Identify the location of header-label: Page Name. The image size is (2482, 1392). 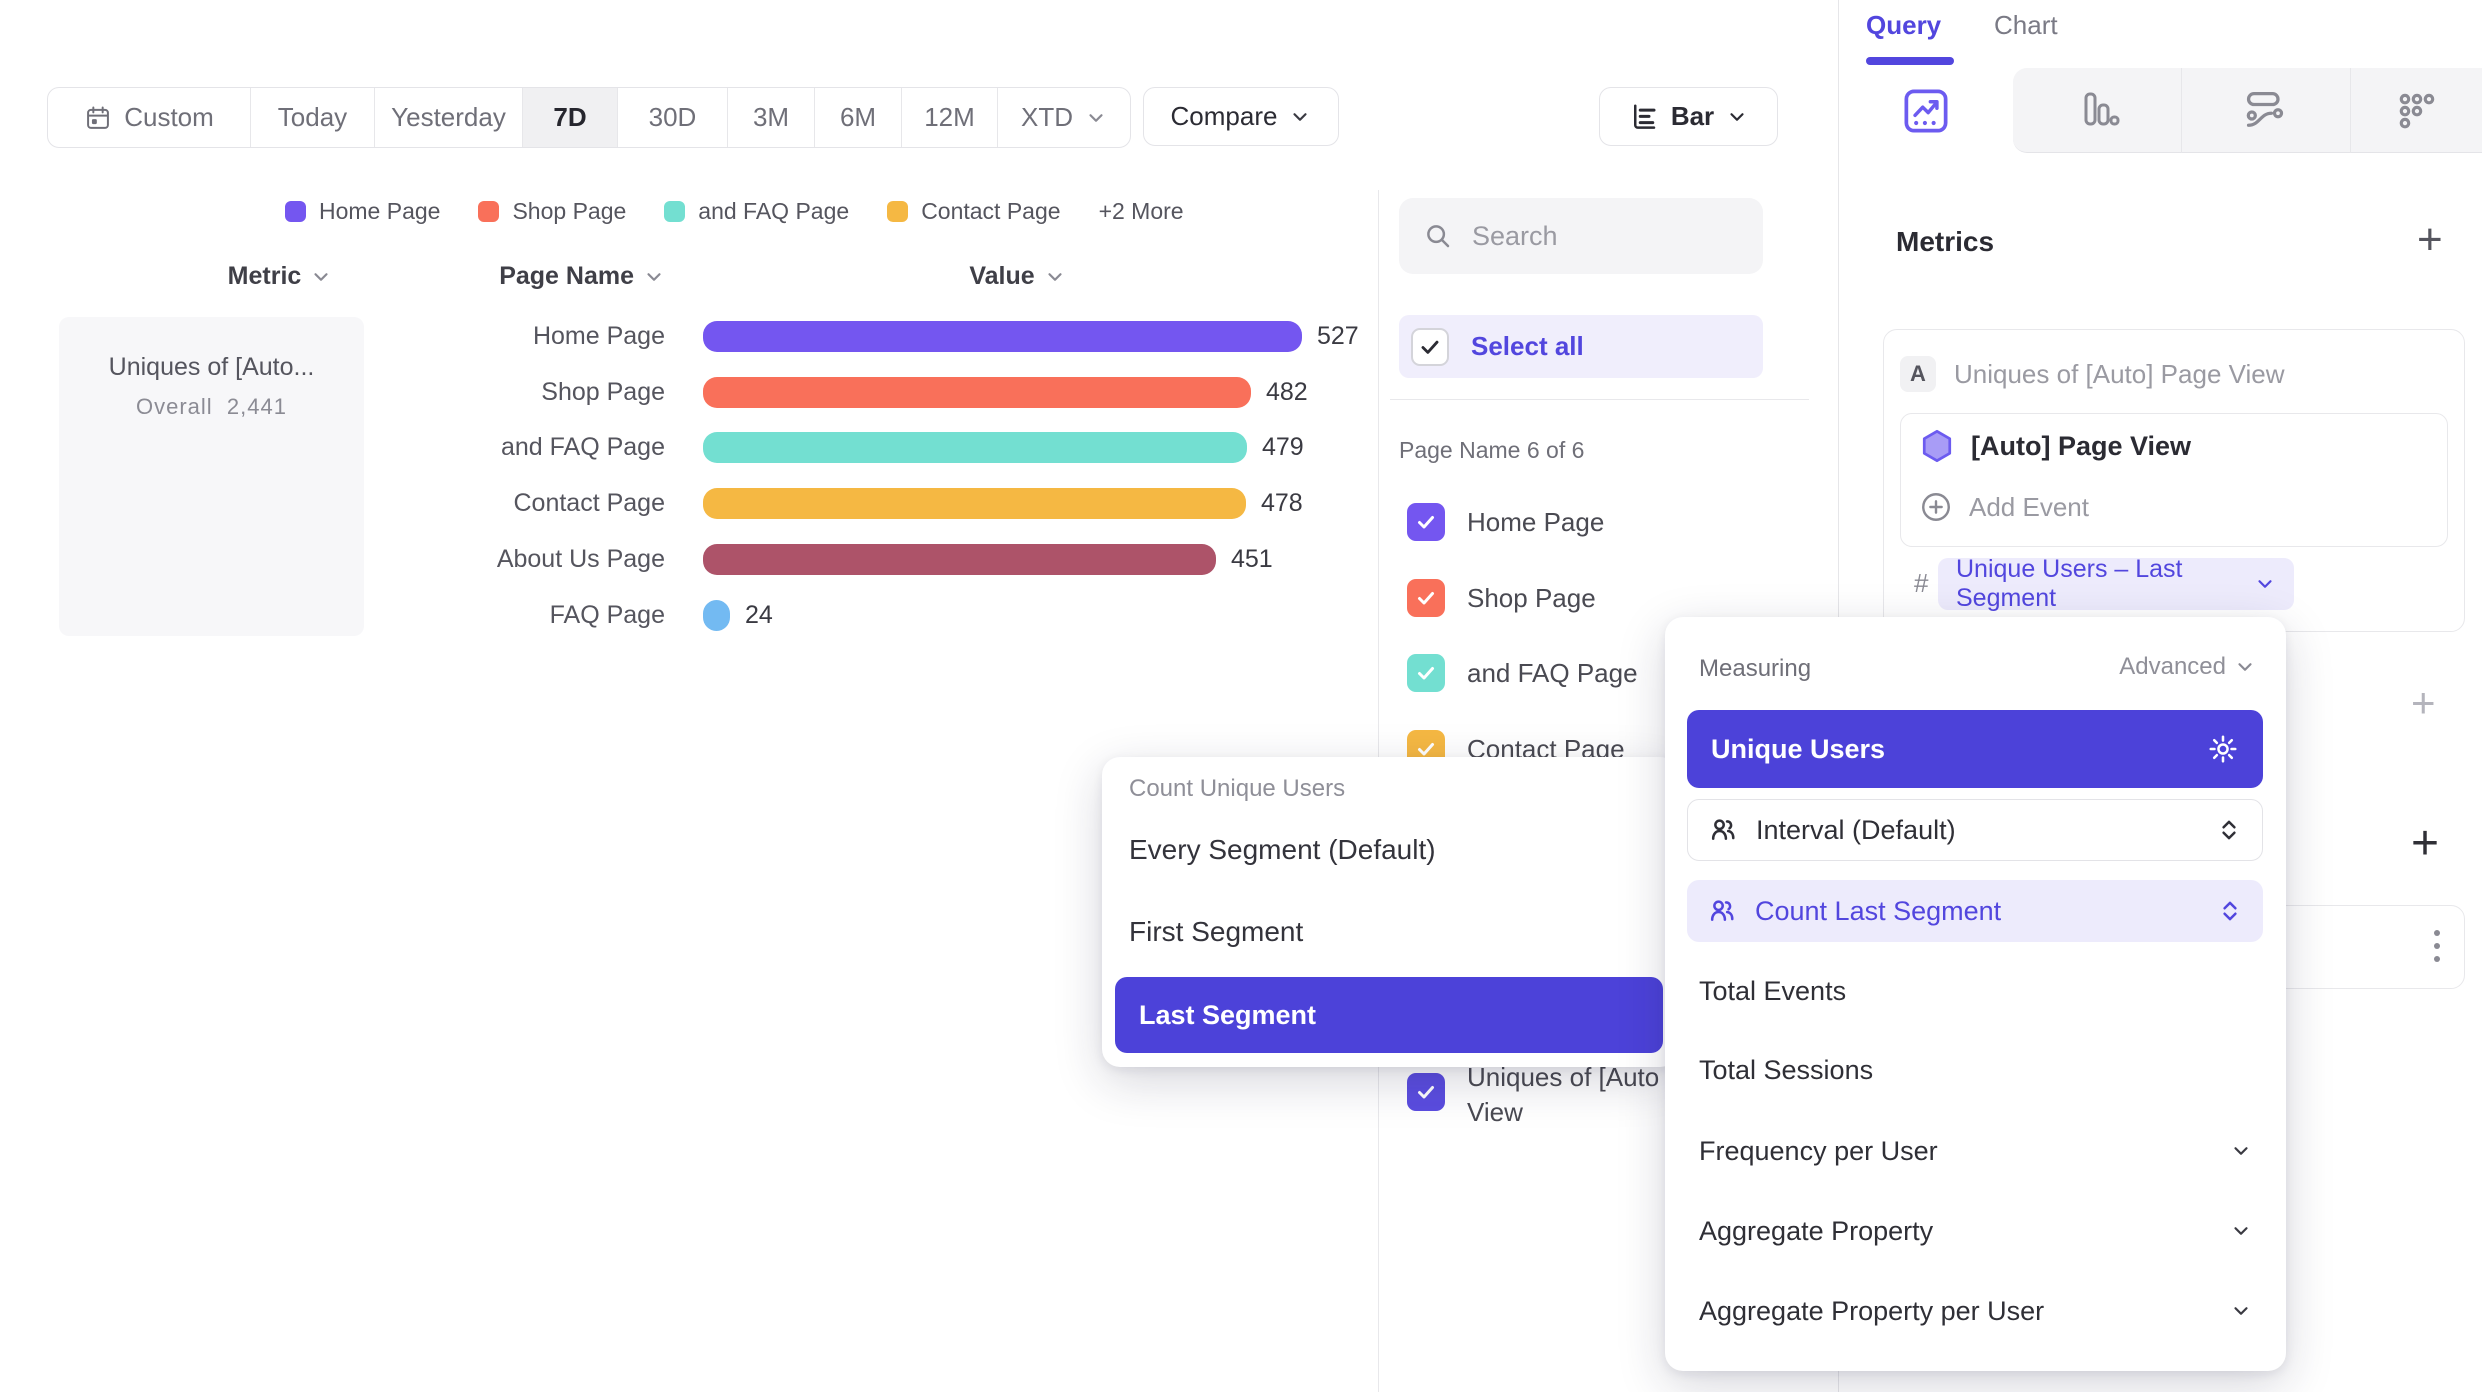
(566, 276).